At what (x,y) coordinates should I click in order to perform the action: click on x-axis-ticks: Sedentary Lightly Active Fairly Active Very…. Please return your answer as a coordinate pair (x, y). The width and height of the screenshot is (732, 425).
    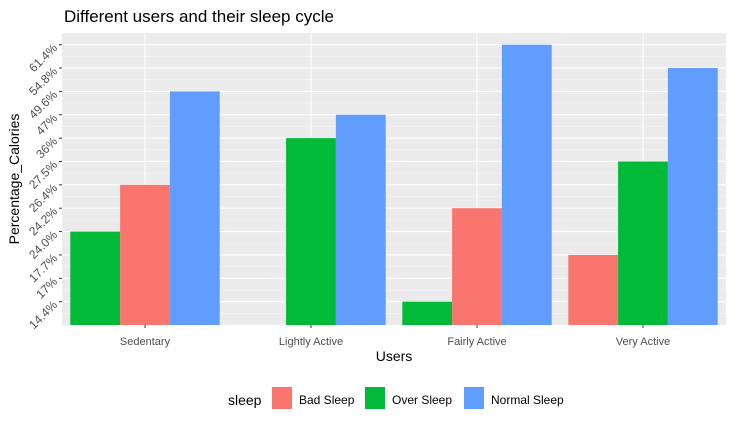
    Looking at the image, I should click on (395, 336).